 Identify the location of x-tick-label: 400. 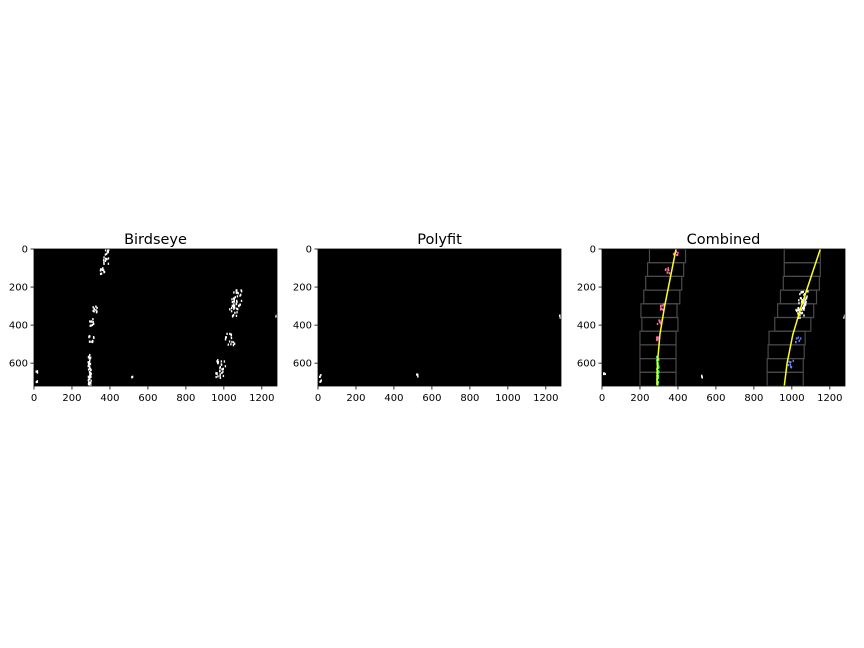
(109, 398).